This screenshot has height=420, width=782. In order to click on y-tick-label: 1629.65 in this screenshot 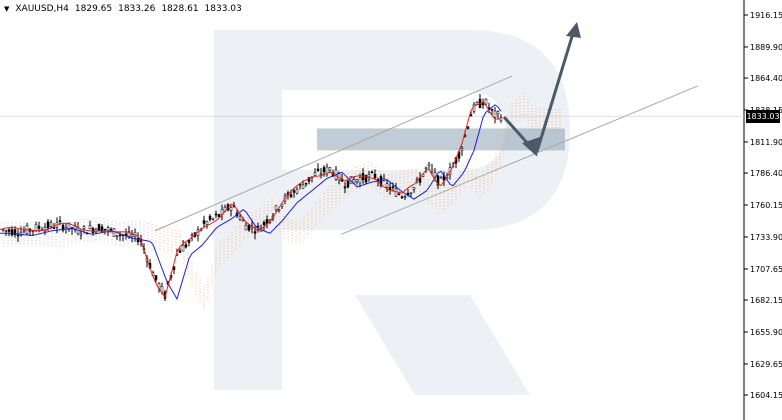, I will do `click(766, 364)`.